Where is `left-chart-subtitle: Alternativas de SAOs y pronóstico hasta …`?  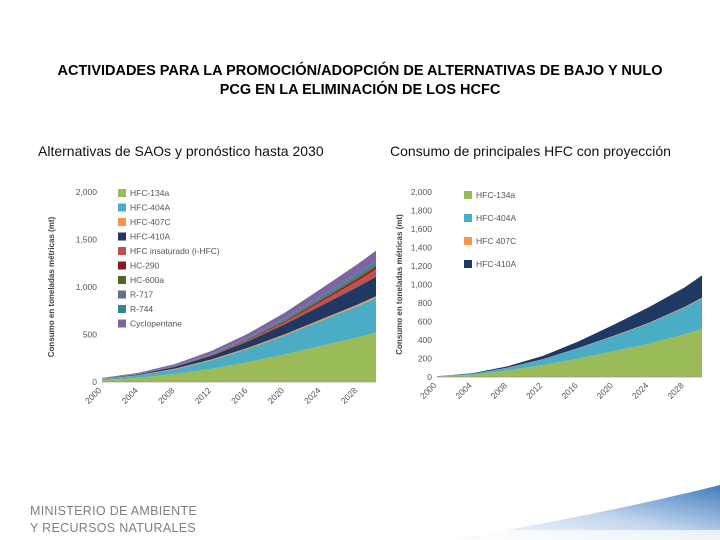 left-chart-subtitle: Alternativas de SAOs y pronóstico hasta … is located at coordinates (181, 151).